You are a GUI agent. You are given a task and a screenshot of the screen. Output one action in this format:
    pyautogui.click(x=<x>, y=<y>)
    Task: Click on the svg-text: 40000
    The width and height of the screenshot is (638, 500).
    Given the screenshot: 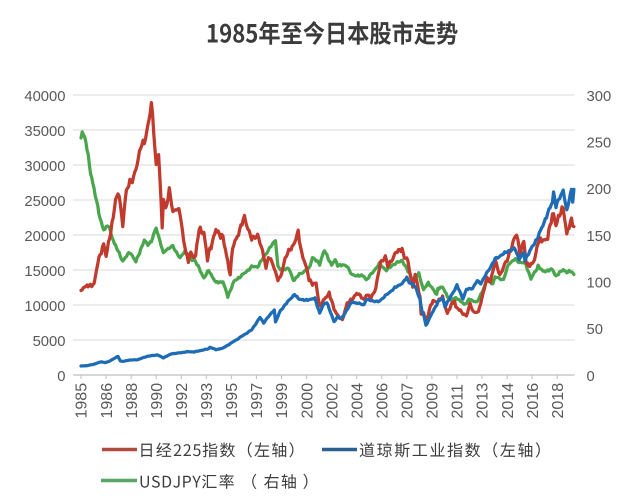 What is the action you would take?
    pyautogui.click(x=44, y=97)
    